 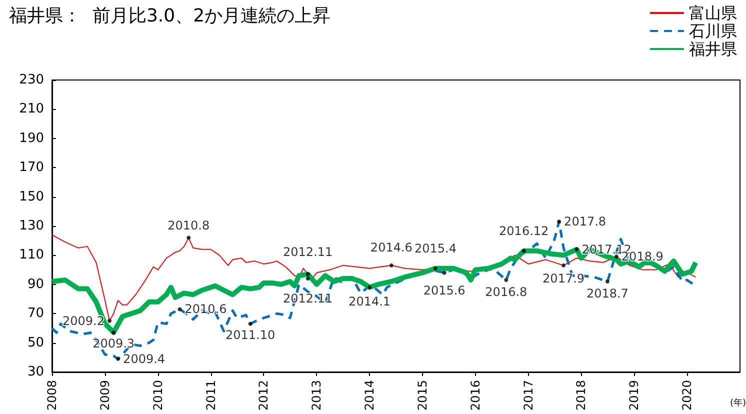 What do you see at coordinates (35, 314) in the screenshot?
I see `y-tick-label: 70` at bounding box center [35, 314].